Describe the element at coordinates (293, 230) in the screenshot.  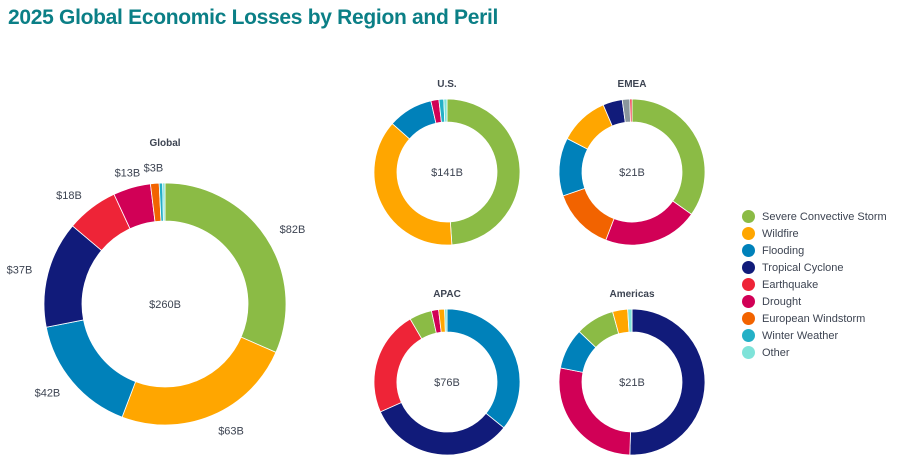
I see `data-label: $82B` at that location.